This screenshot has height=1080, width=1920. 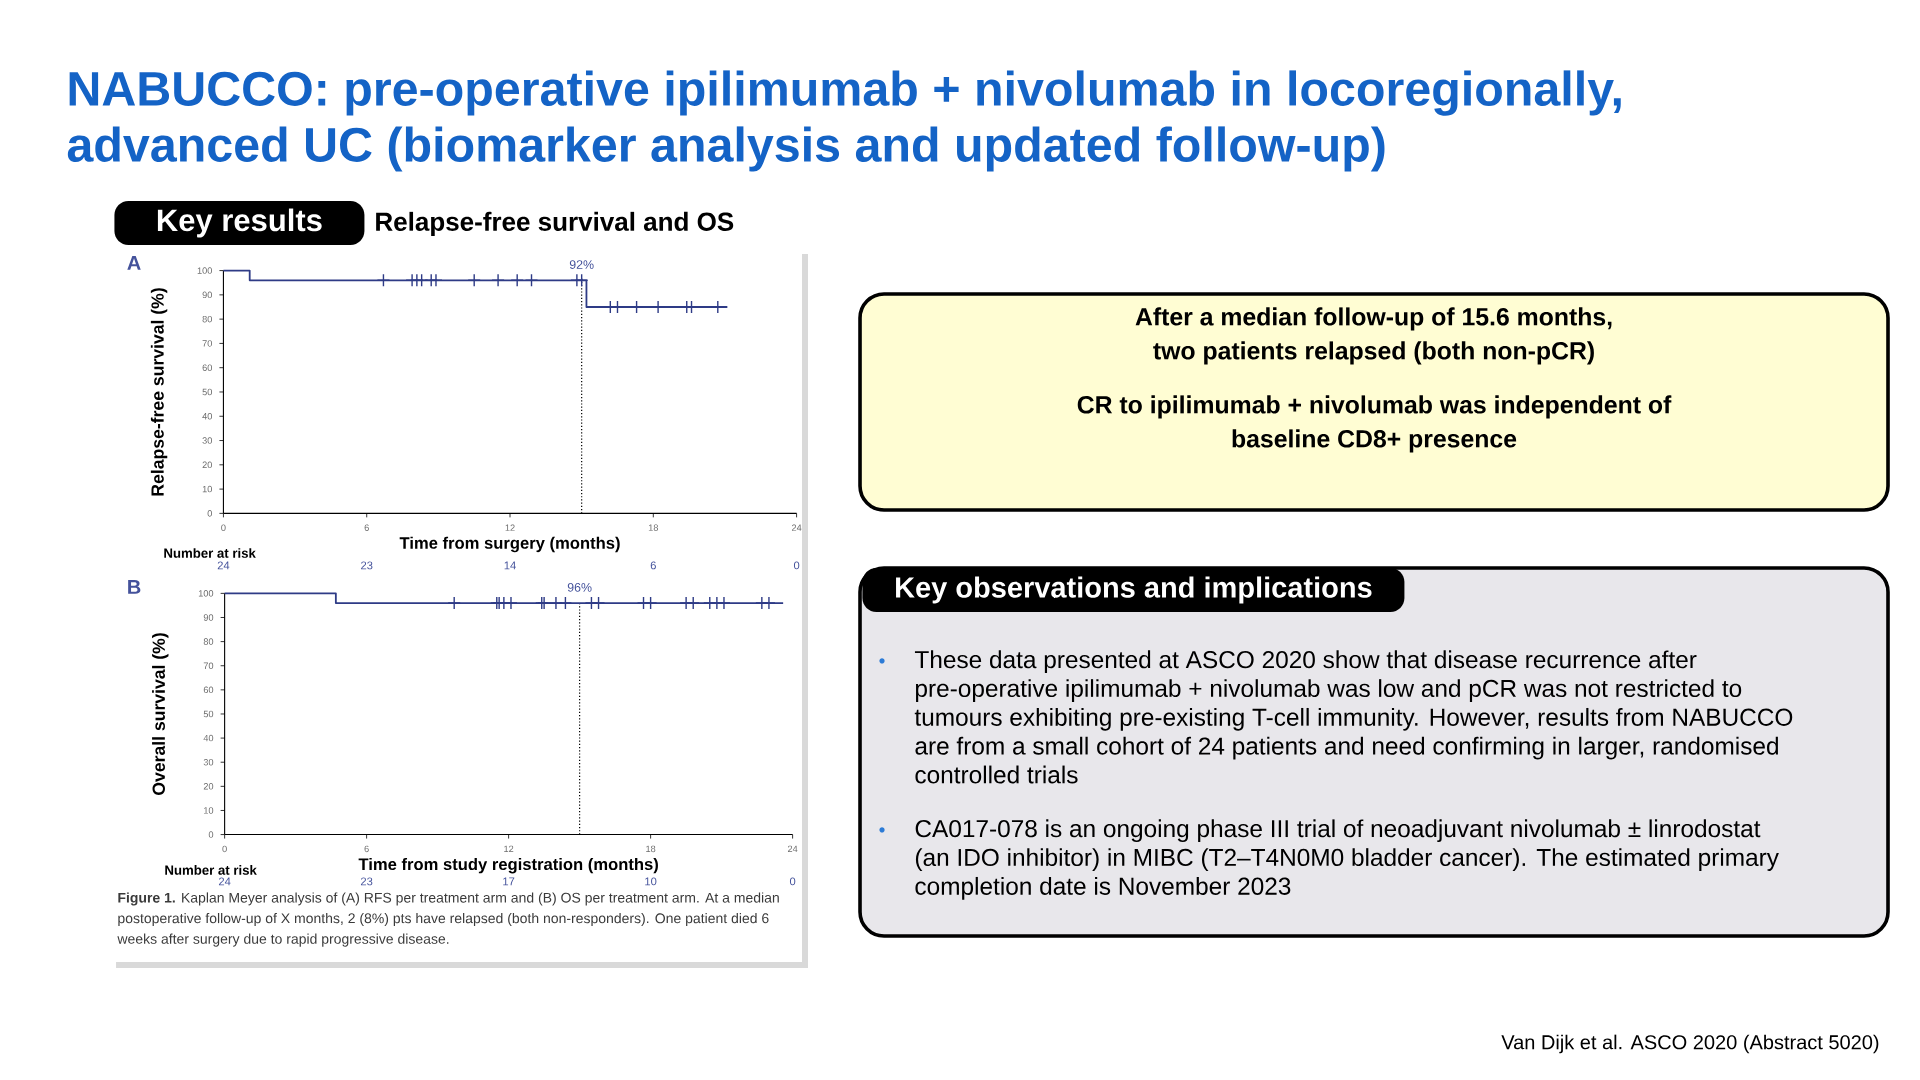 What do you see at coordinates (239, 223) in the screenshot?
I see `text: Key results` at bounding box center [239, 223].